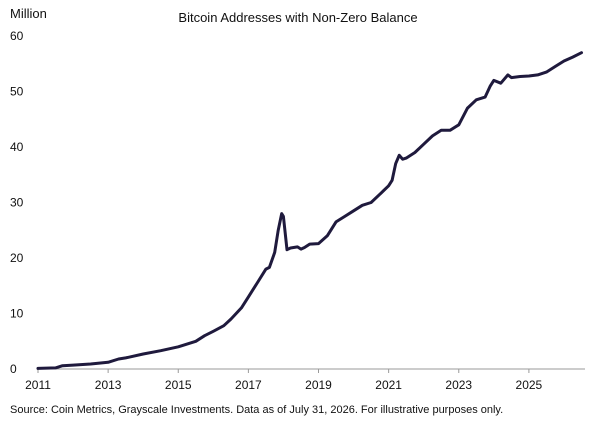 This screenshot has width=600, height=421. What do you see at coordinates (529, 385) in the screenshot?
I see `x-tick-label: 2025` at bounding box center [529, 385].